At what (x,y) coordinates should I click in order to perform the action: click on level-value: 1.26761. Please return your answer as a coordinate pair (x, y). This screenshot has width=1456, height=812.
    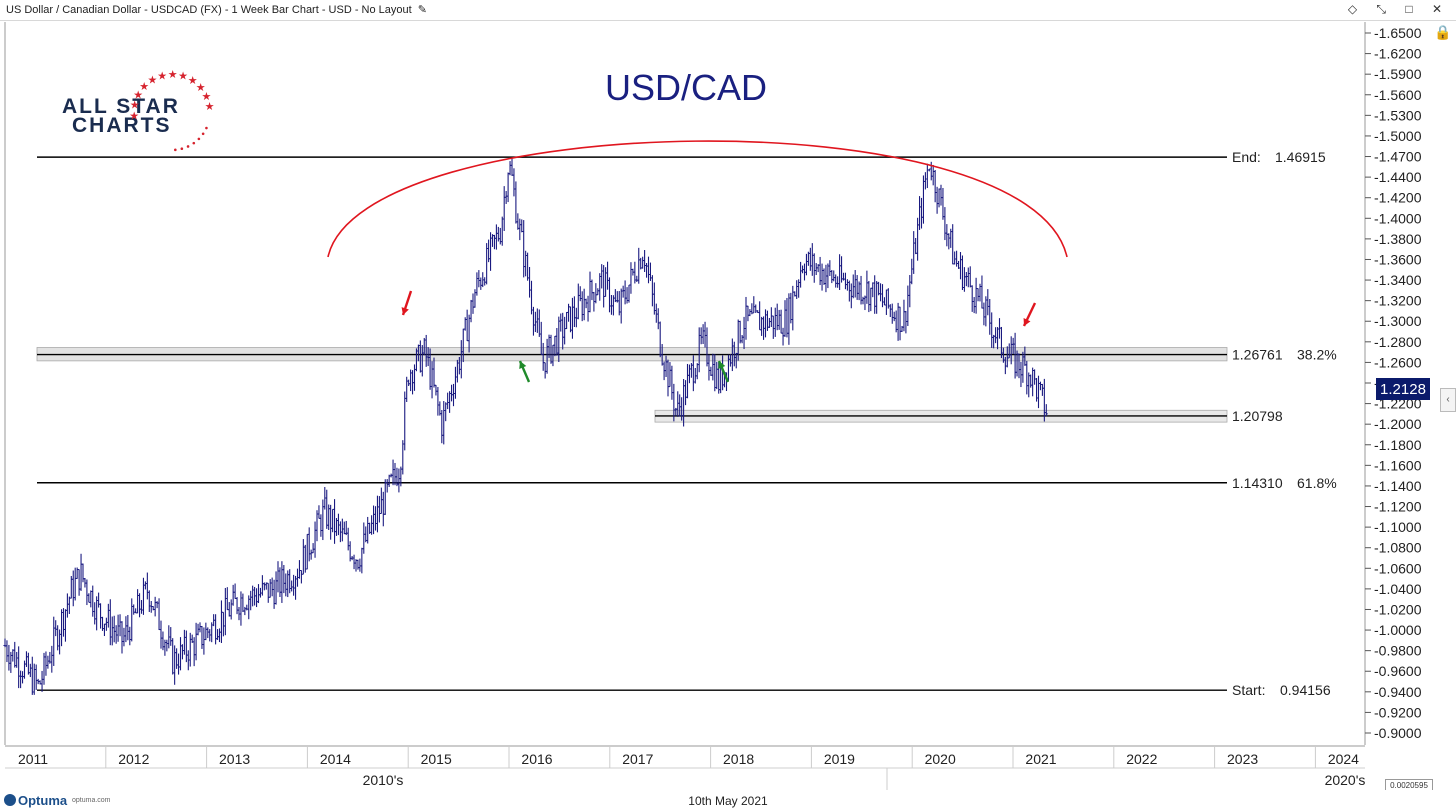
    Looking at the image, I should click on (1257, 355).